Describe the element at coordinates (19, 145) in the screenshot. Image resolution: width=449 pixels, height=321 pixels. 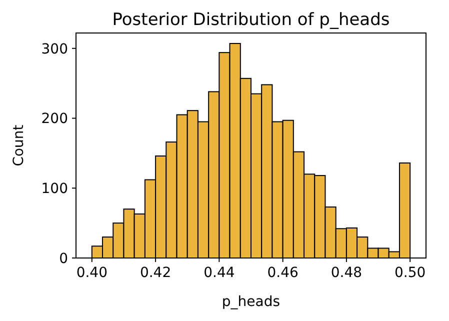
I see `y-axis-title: Count` at that location.